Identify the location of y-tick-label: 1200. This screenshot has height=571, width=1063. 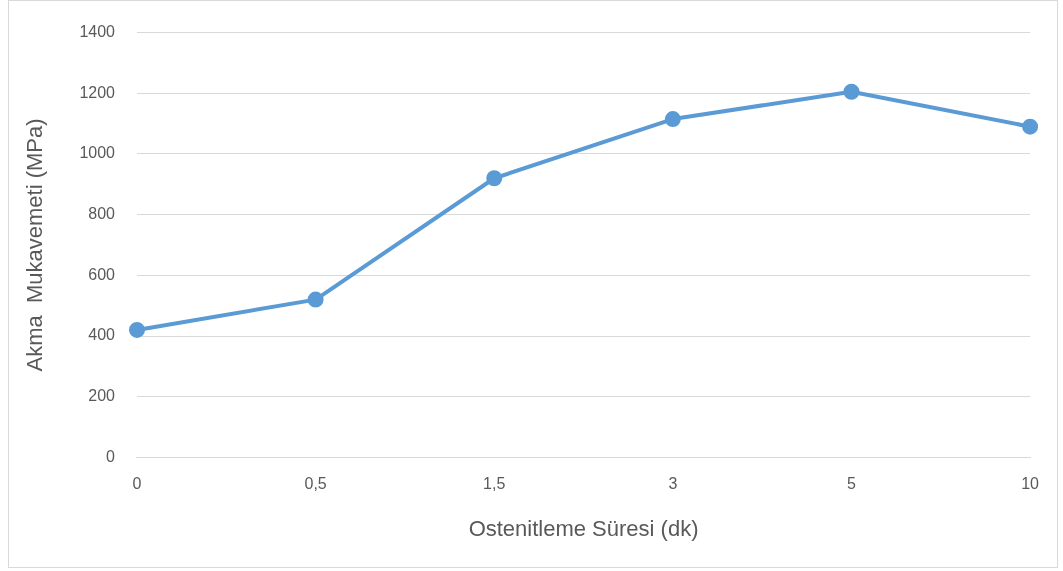
(97, 92).